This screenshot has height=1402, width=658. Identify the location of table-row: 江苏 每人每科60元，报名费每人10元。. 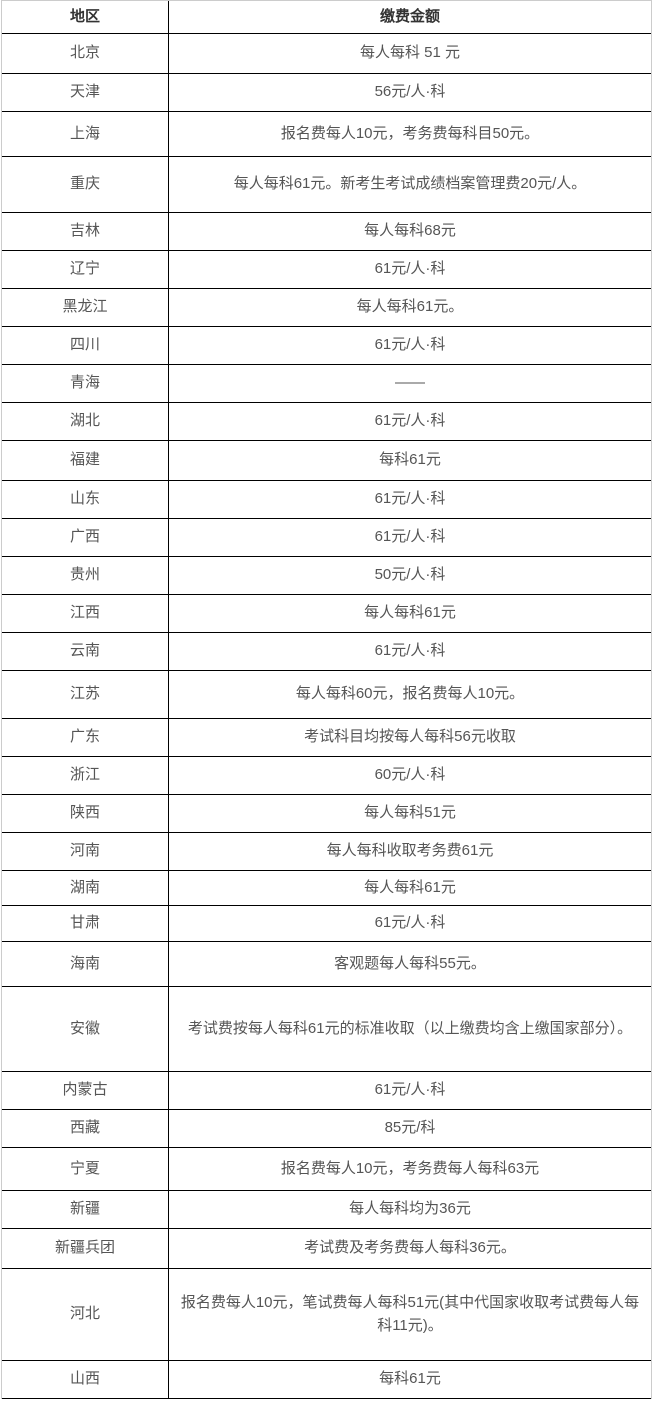
(326, 695).